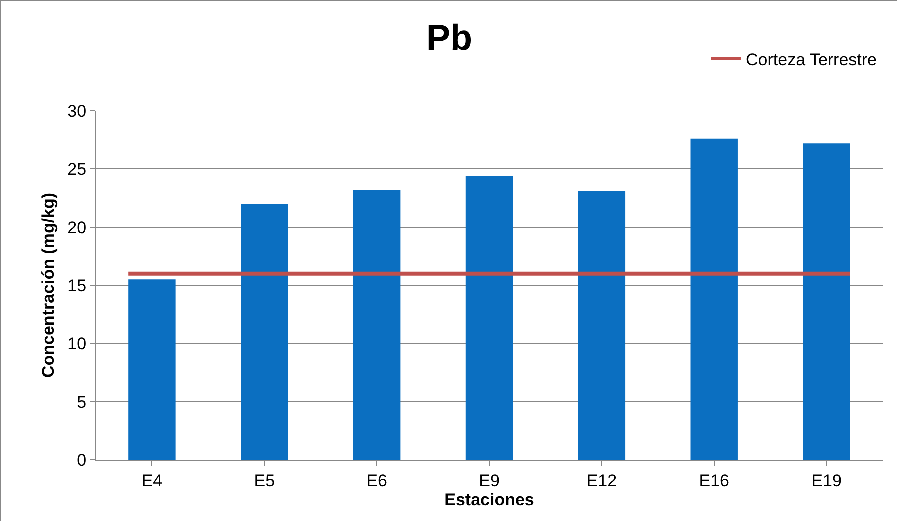 The width and height of the screenshot is (897, 521). I want to click on y-tick-label: 0, so click(82, 460).